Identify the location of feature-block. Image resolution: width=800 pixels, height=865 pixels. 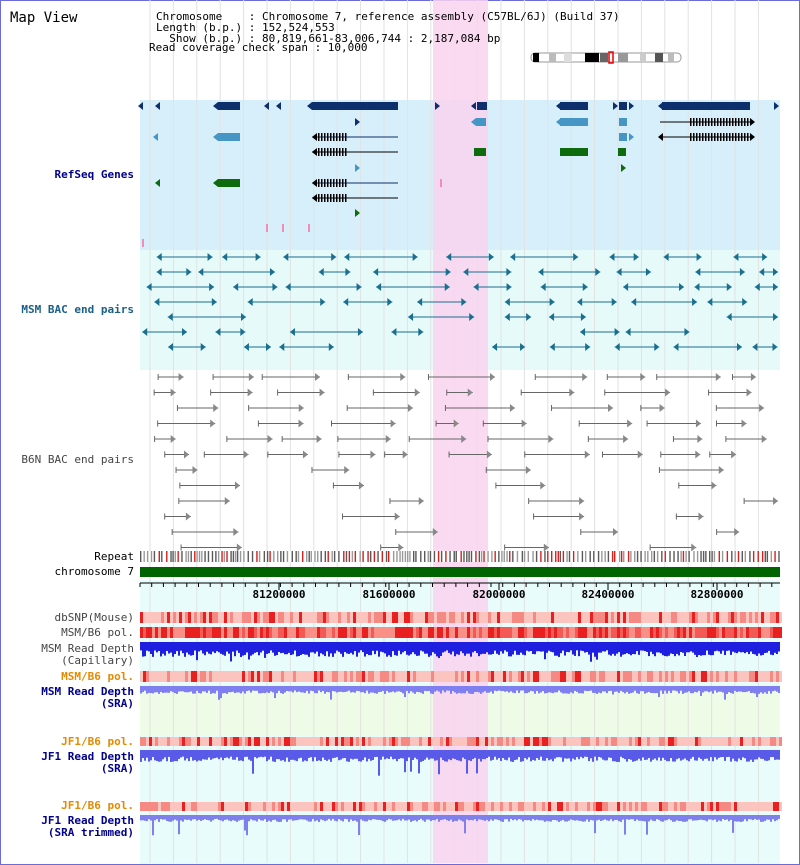
(481, 122).